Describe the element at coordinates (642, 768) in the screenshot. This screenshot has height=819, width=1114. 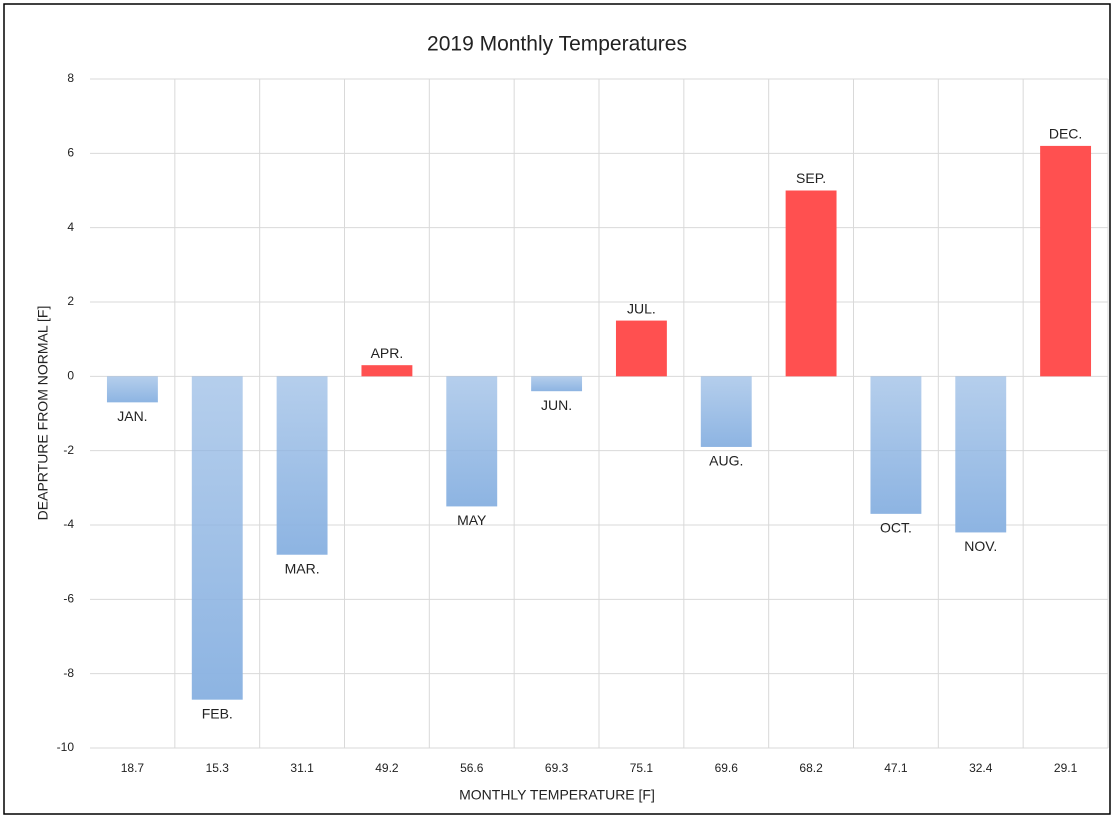
I see `x-tick-label: 75.1` at that location.